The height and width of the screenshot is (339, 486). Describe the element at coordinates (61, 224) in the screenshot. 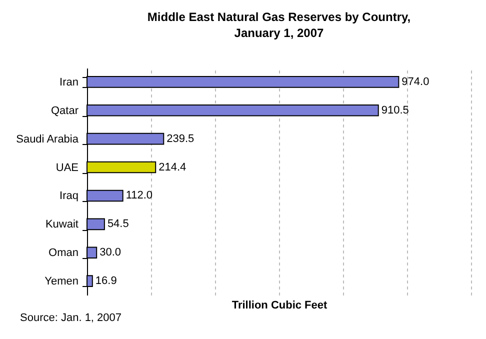

I see `y-tick-label: Kuwait` at that location.